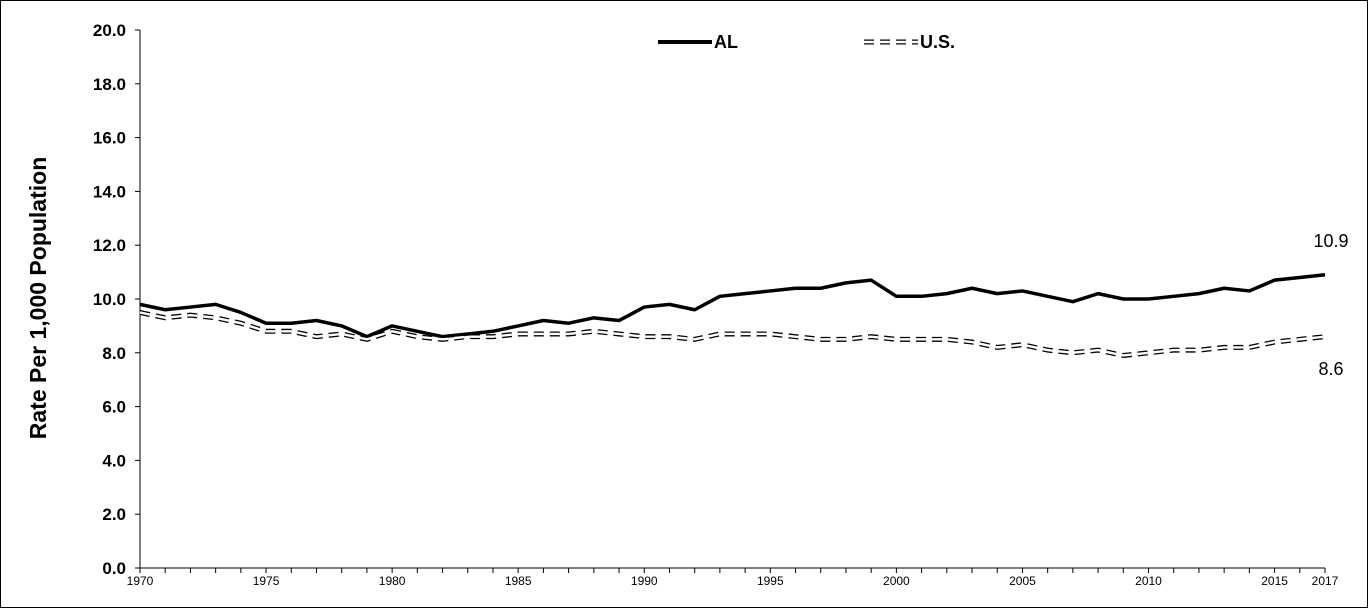 The image size is (1368, 608). I want to click on y-tick-label: 12.0, so click(109, 245).